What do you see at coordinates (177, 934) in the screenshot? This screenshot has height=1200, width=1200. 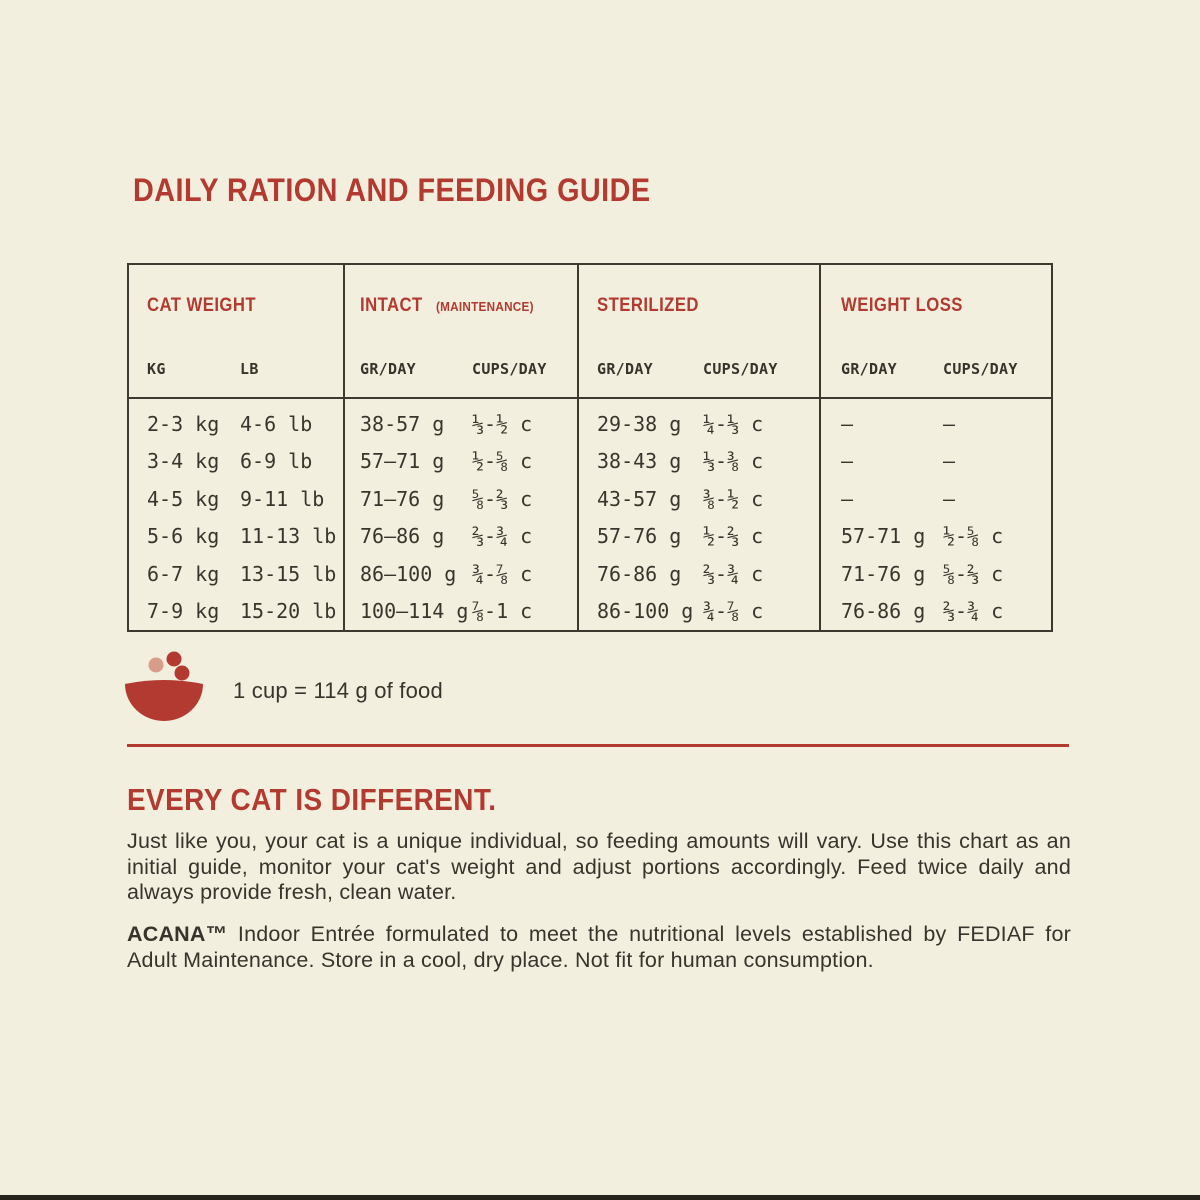 I see `brand-name: ACANA™` at bounding box center [177, 934].